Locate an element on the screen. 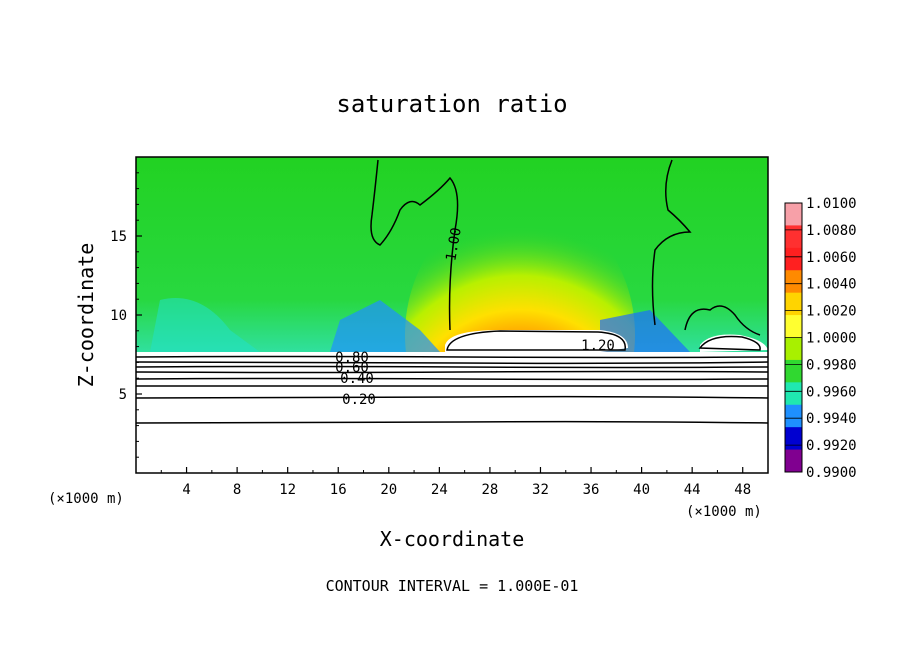  y-axis-label: Z-coordinate is located at coordinates (86, 315).